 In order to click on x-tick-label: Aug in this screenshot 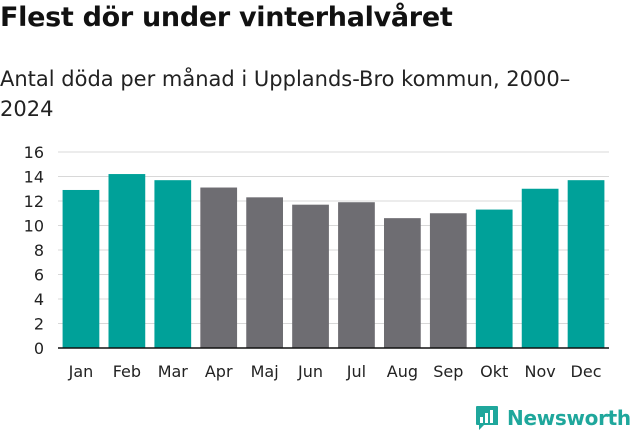, I will do `click(402, 371)`.